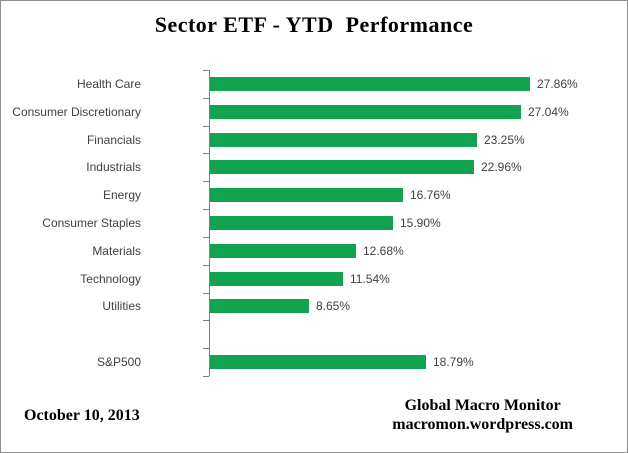 This screenshot has height=453, width=628. Describe the element at coordinates (383, 250) in the screenshot. I see `value-label: 12.68%` at that location.